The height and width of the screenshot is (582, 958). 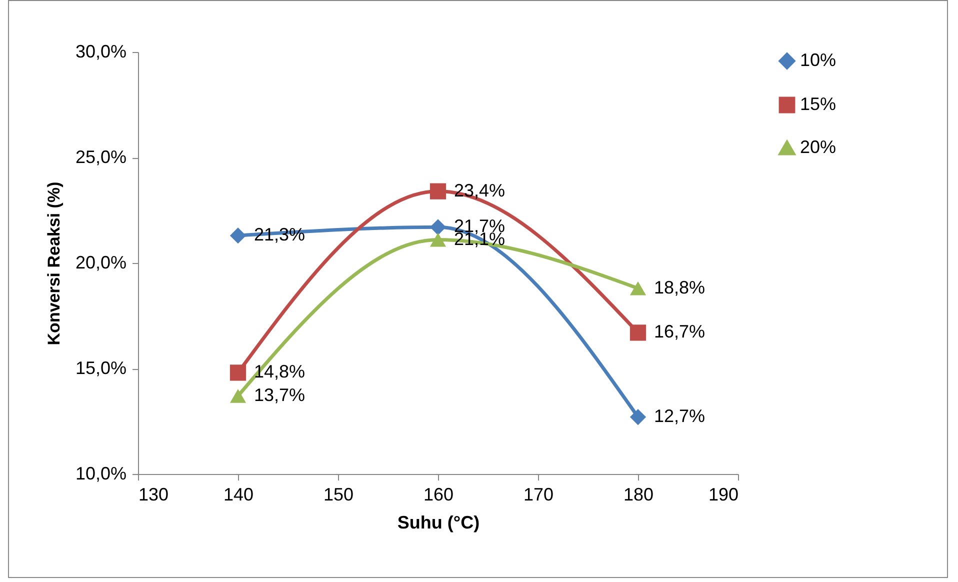 What do you see at coordinates (818, 60) in the screenshot?
I see `legend-label: 10%` at bounding box center [818, 60].